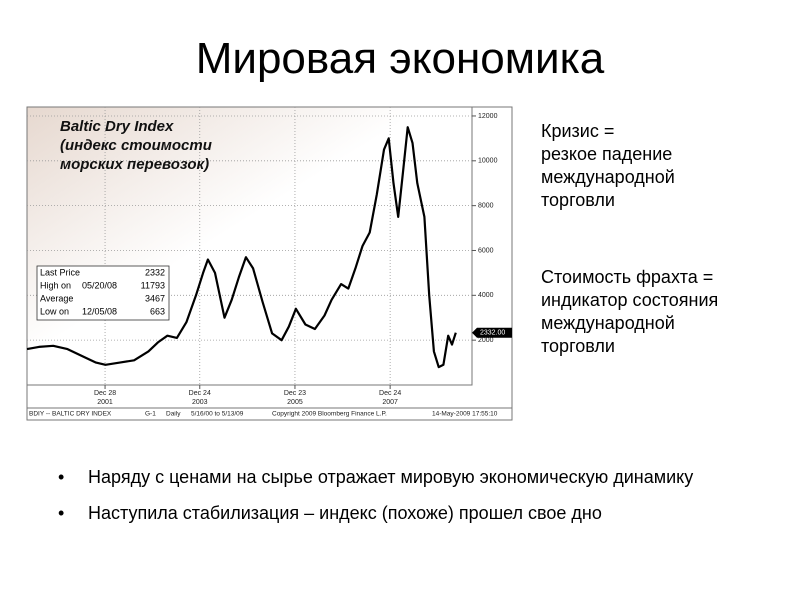  What do you see at coordinates (173, 414) in the screenshot?
I see `footer-text: Daily` at bounding box center [173, 414].